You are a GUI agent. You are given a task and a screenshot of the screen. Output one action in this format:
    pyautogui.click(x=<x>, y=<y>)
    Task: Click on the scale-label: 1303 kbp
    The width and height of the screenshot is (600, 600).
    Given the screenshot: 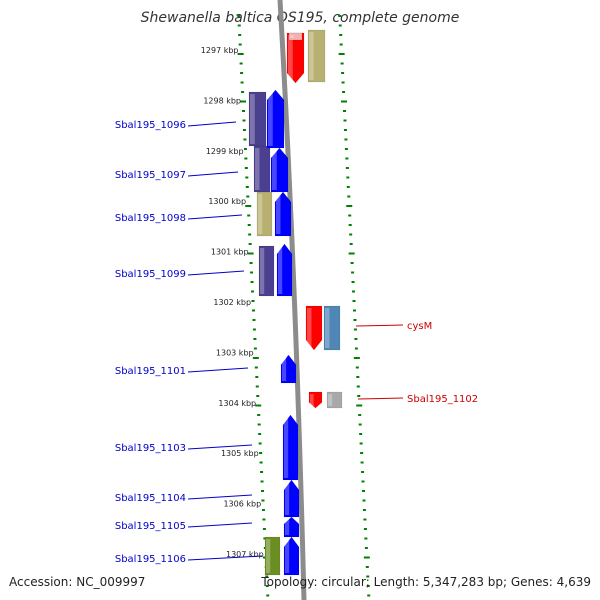 What is the action you would take?
    pyautogui.click(x=235, y=352)
    